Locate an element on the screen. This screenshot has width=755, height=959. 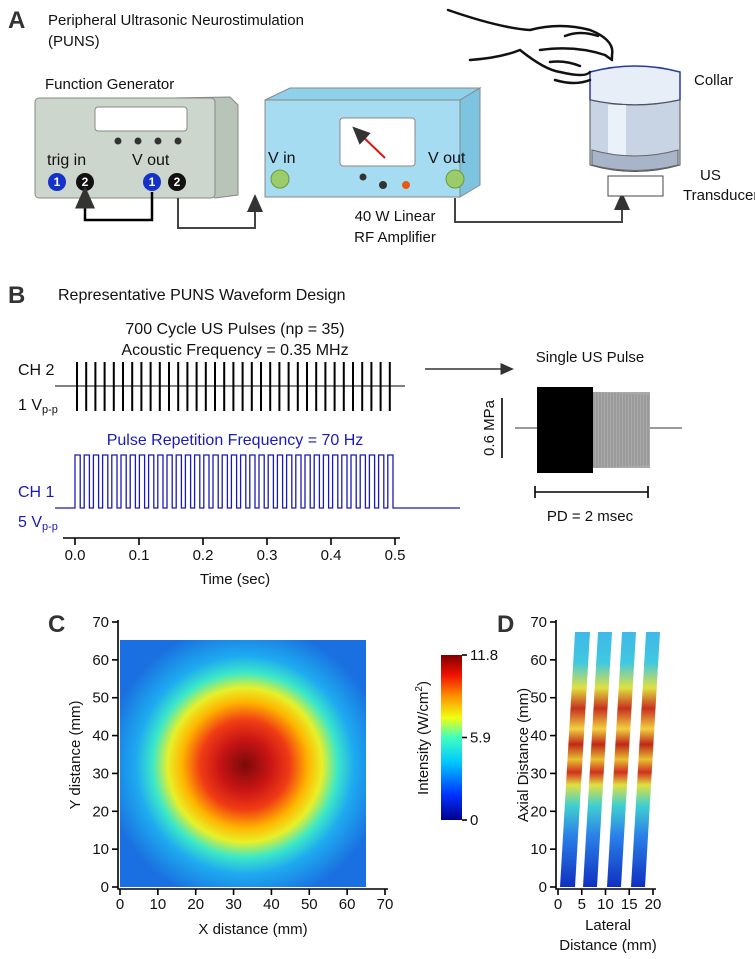
panel-label: D is located at coordinates (505, 624).